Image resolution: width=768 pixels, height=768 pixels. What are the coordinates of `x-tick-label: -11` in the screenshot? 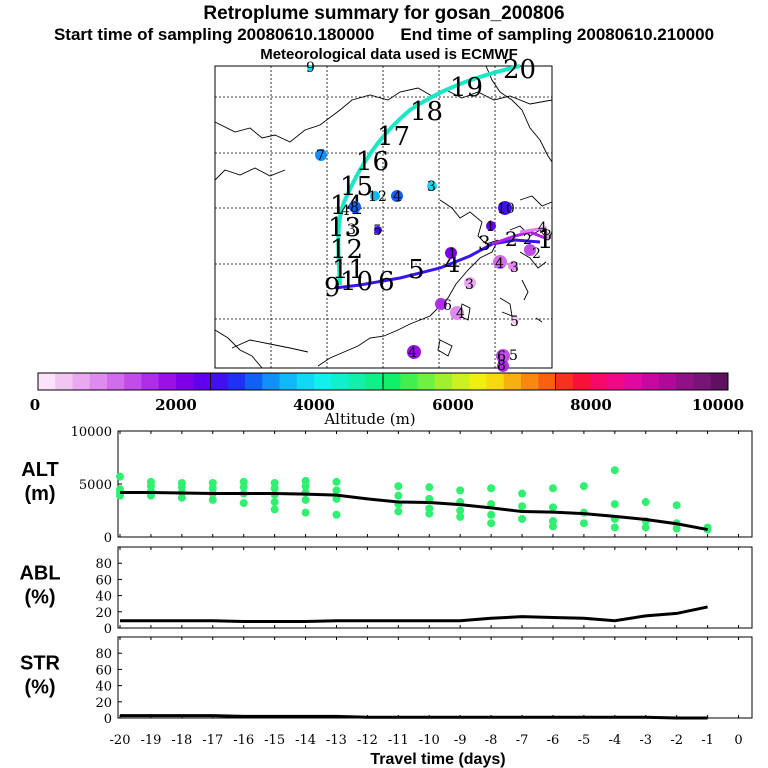 It's located at (398, 740).